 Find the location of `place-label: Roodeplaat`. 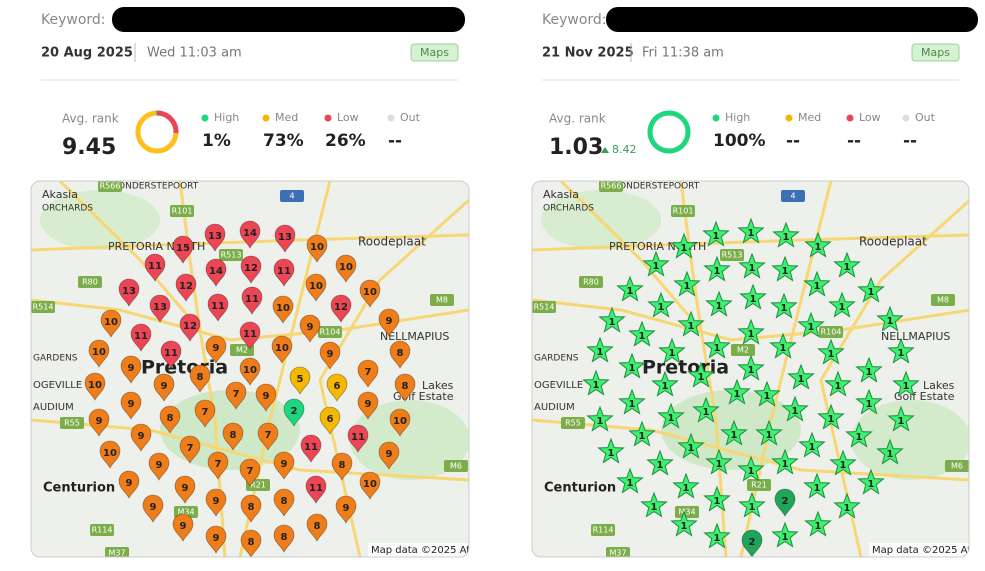

place-label: Roodeplaat is located at coordinates (392, 242).